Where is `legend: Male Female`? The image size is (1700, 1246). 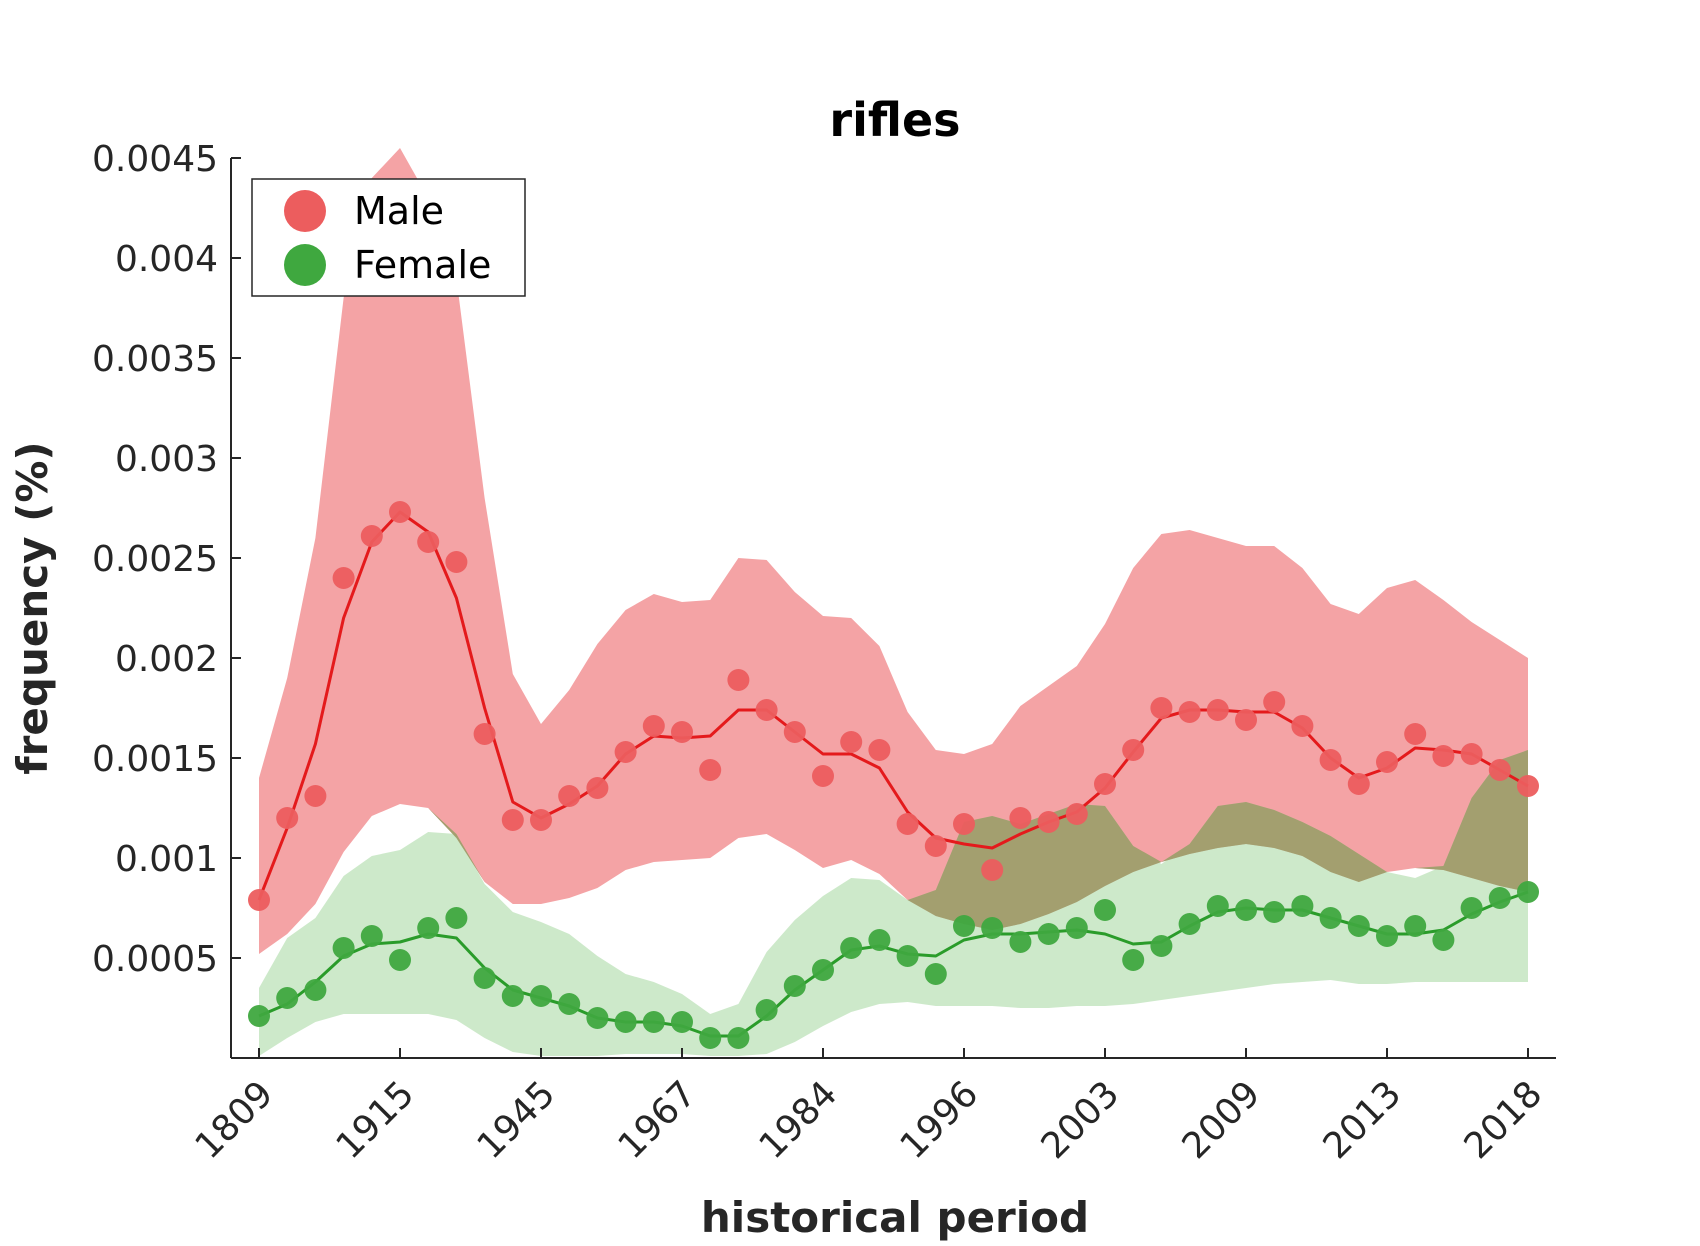
legend: Male Female is located at coordinates (388, 237).